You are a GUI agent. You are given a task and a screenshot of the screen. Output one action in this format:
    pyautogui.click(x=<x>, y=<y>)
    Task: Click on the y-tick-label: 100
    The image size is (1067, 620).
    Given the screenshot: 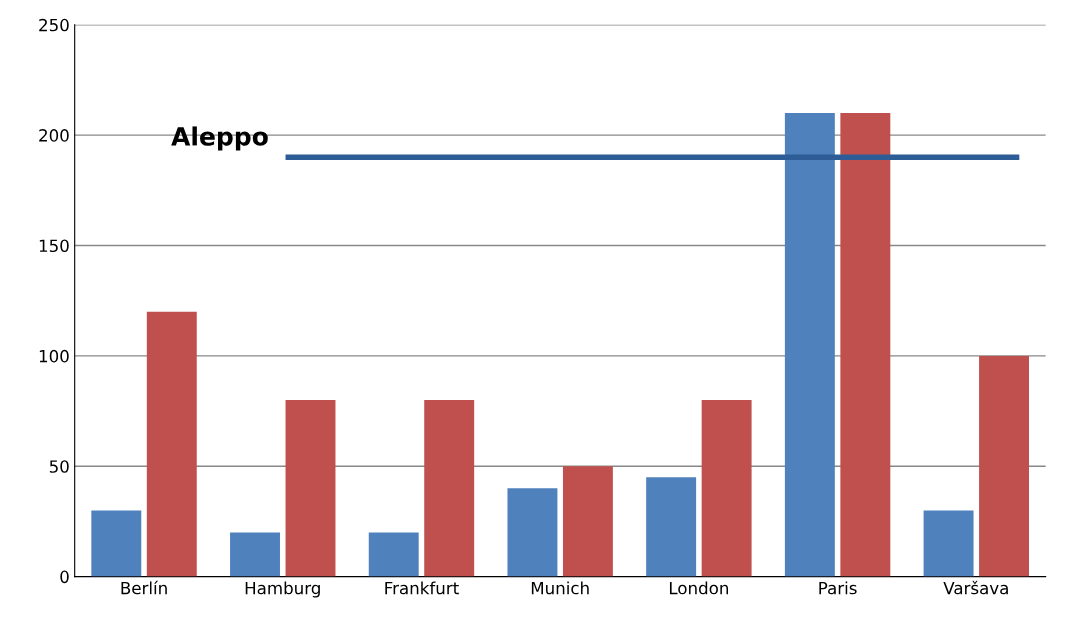 What is the action you would take?
    pyautogui.click(x=54, y=356)
    